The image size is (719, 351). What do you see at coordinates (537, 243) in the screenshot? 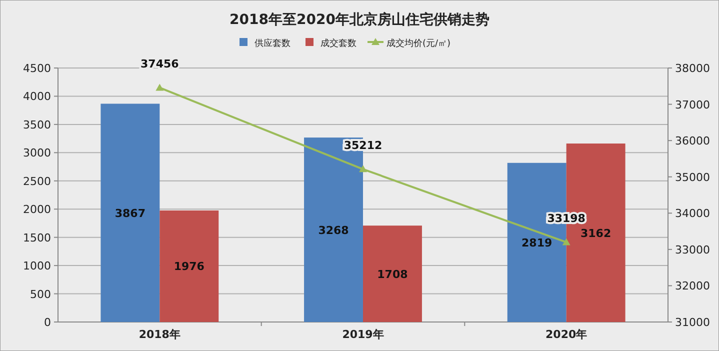
I see `data-label: 2819` at bounding box center [537, 243].